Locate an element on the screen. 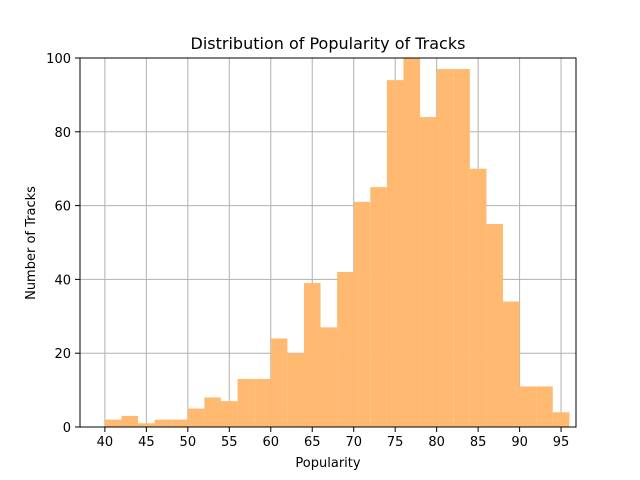 The width and height of the screenshot is (640, 480). x-tick-label: 65 is located at coordinates (312, 442).